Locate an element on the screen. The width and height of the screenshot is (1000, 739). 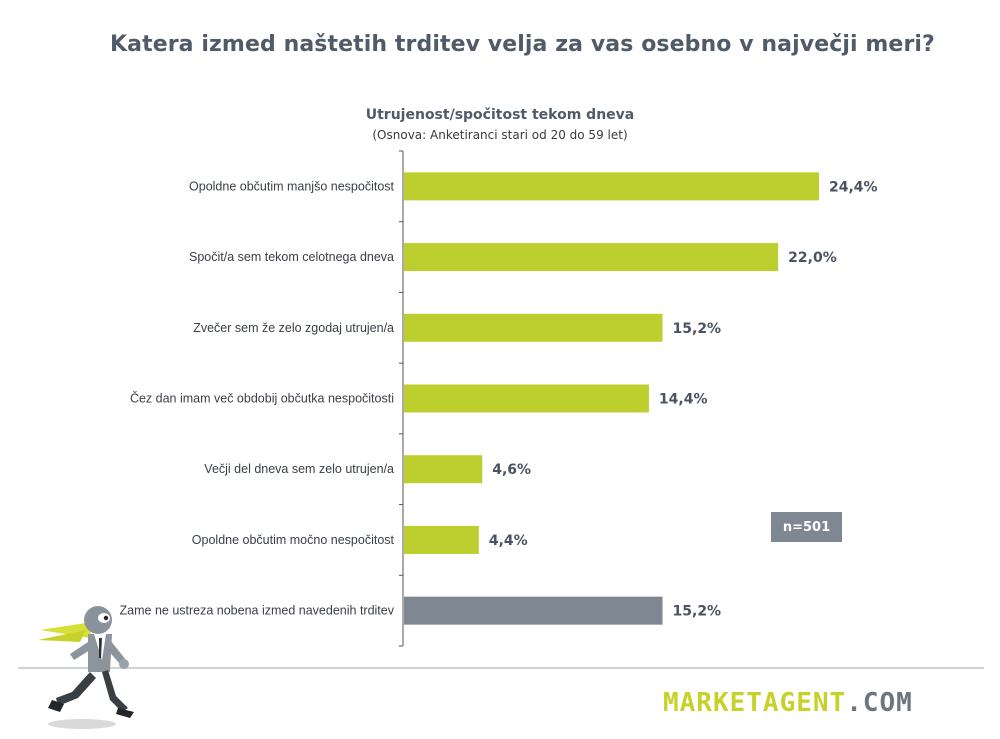
chart-title: Utrujenost/spočitost tekom dneva is located at coordinates (500, 115).